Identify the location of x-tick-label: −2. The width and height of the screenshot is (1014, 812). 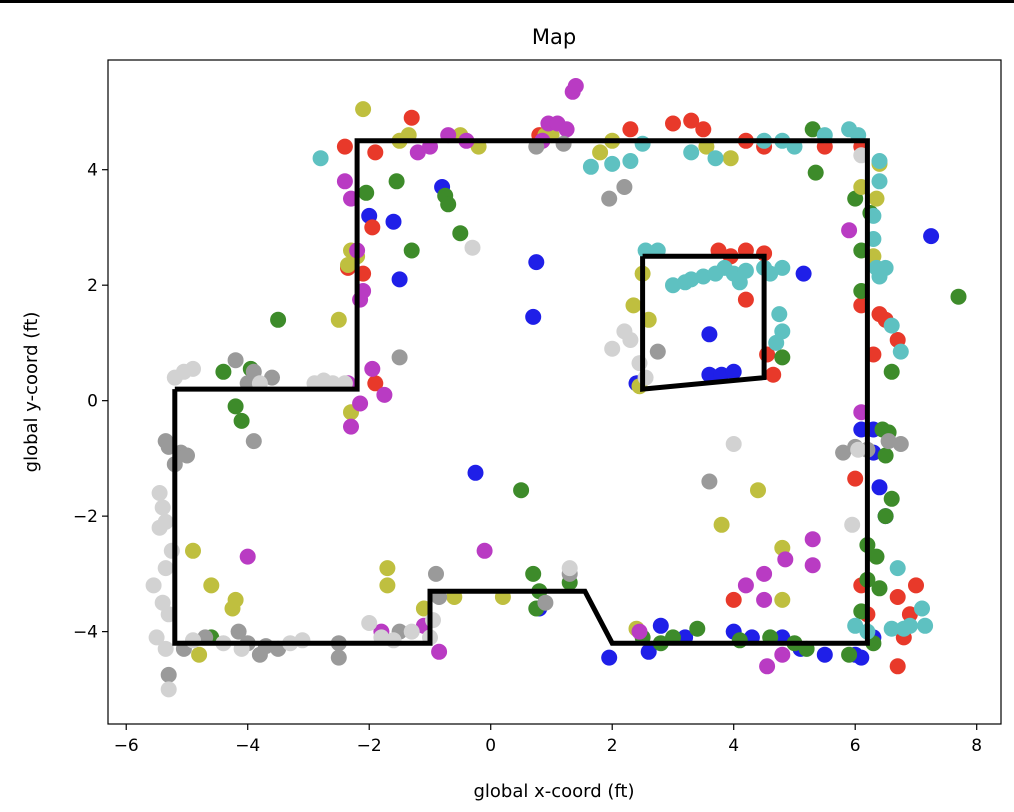
(369, 746).